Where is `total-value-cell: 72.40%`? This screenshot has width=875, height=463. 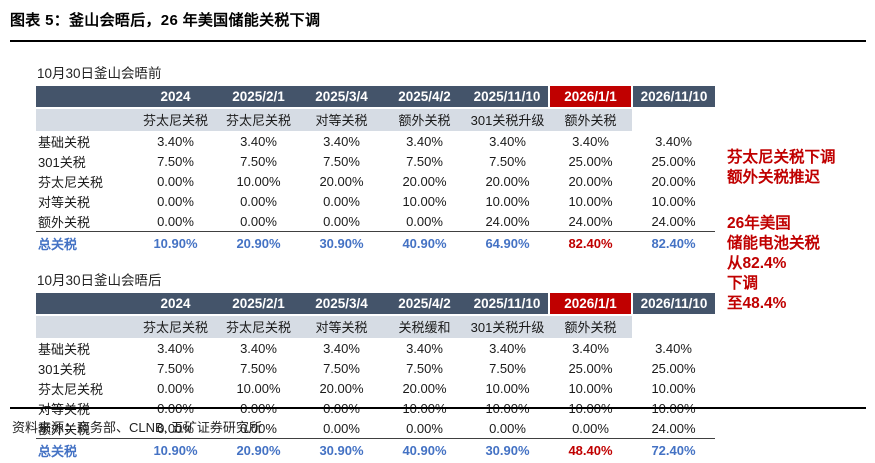
total-value-cell: 72.40% is located at coordinates (673, 451).